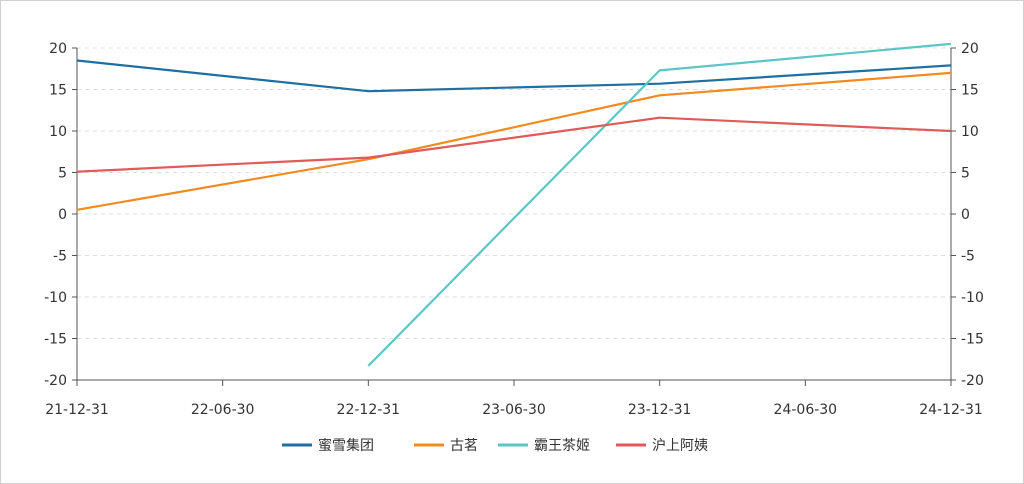 The height and width of the screenshot is (484, 1024). What do you see at coordinates (965, 174) in the screenshot?
I see `right-y-tick-label: 5` at bounding box center [965, 174].